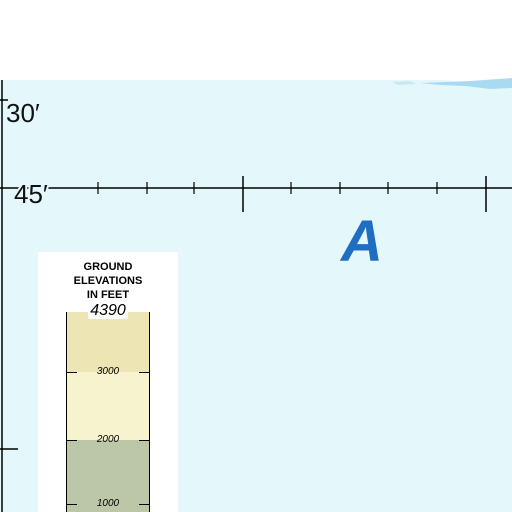  Describe the element at coordinates (108, 310) in the screenshot. I see `legend-max-value: 4390` at that location.